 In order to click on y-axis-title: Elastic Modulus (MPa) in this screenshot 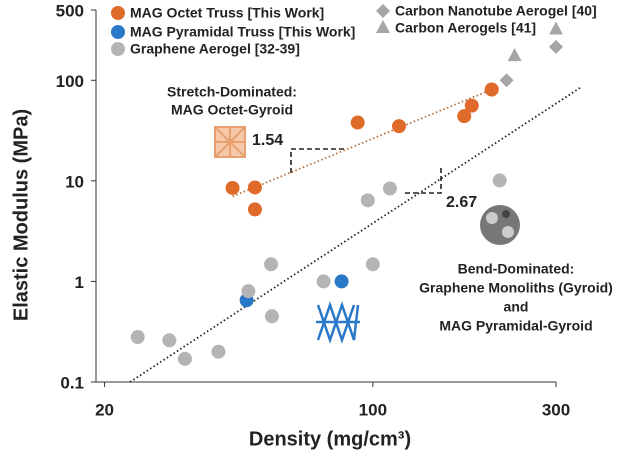, I will do `click(21, 215)`.